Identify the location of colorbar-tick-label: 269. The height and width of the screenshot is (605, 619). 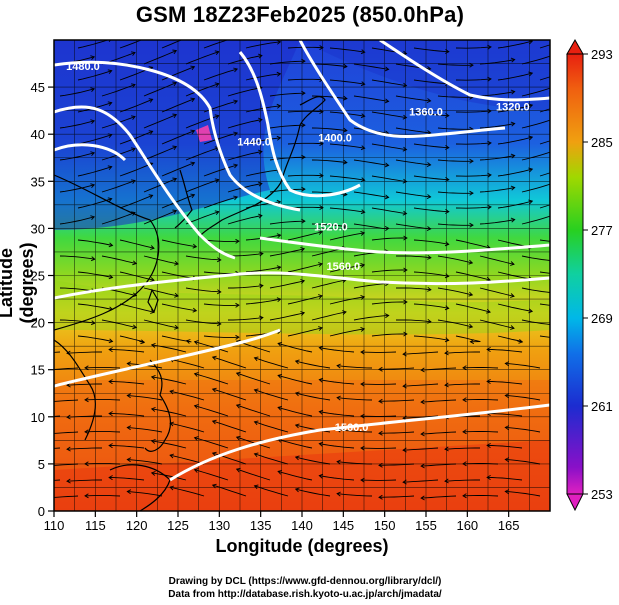
(602, 318).